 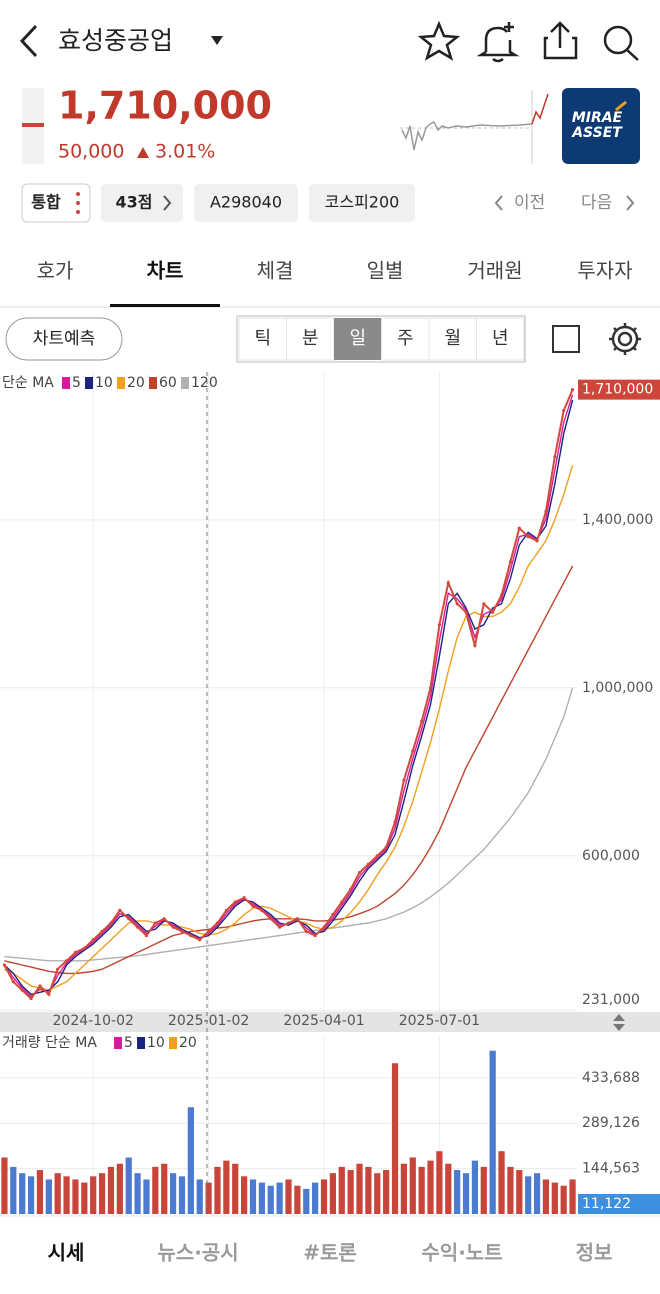 I want to click on prev-button: 이전, so click(x=529, y=203).